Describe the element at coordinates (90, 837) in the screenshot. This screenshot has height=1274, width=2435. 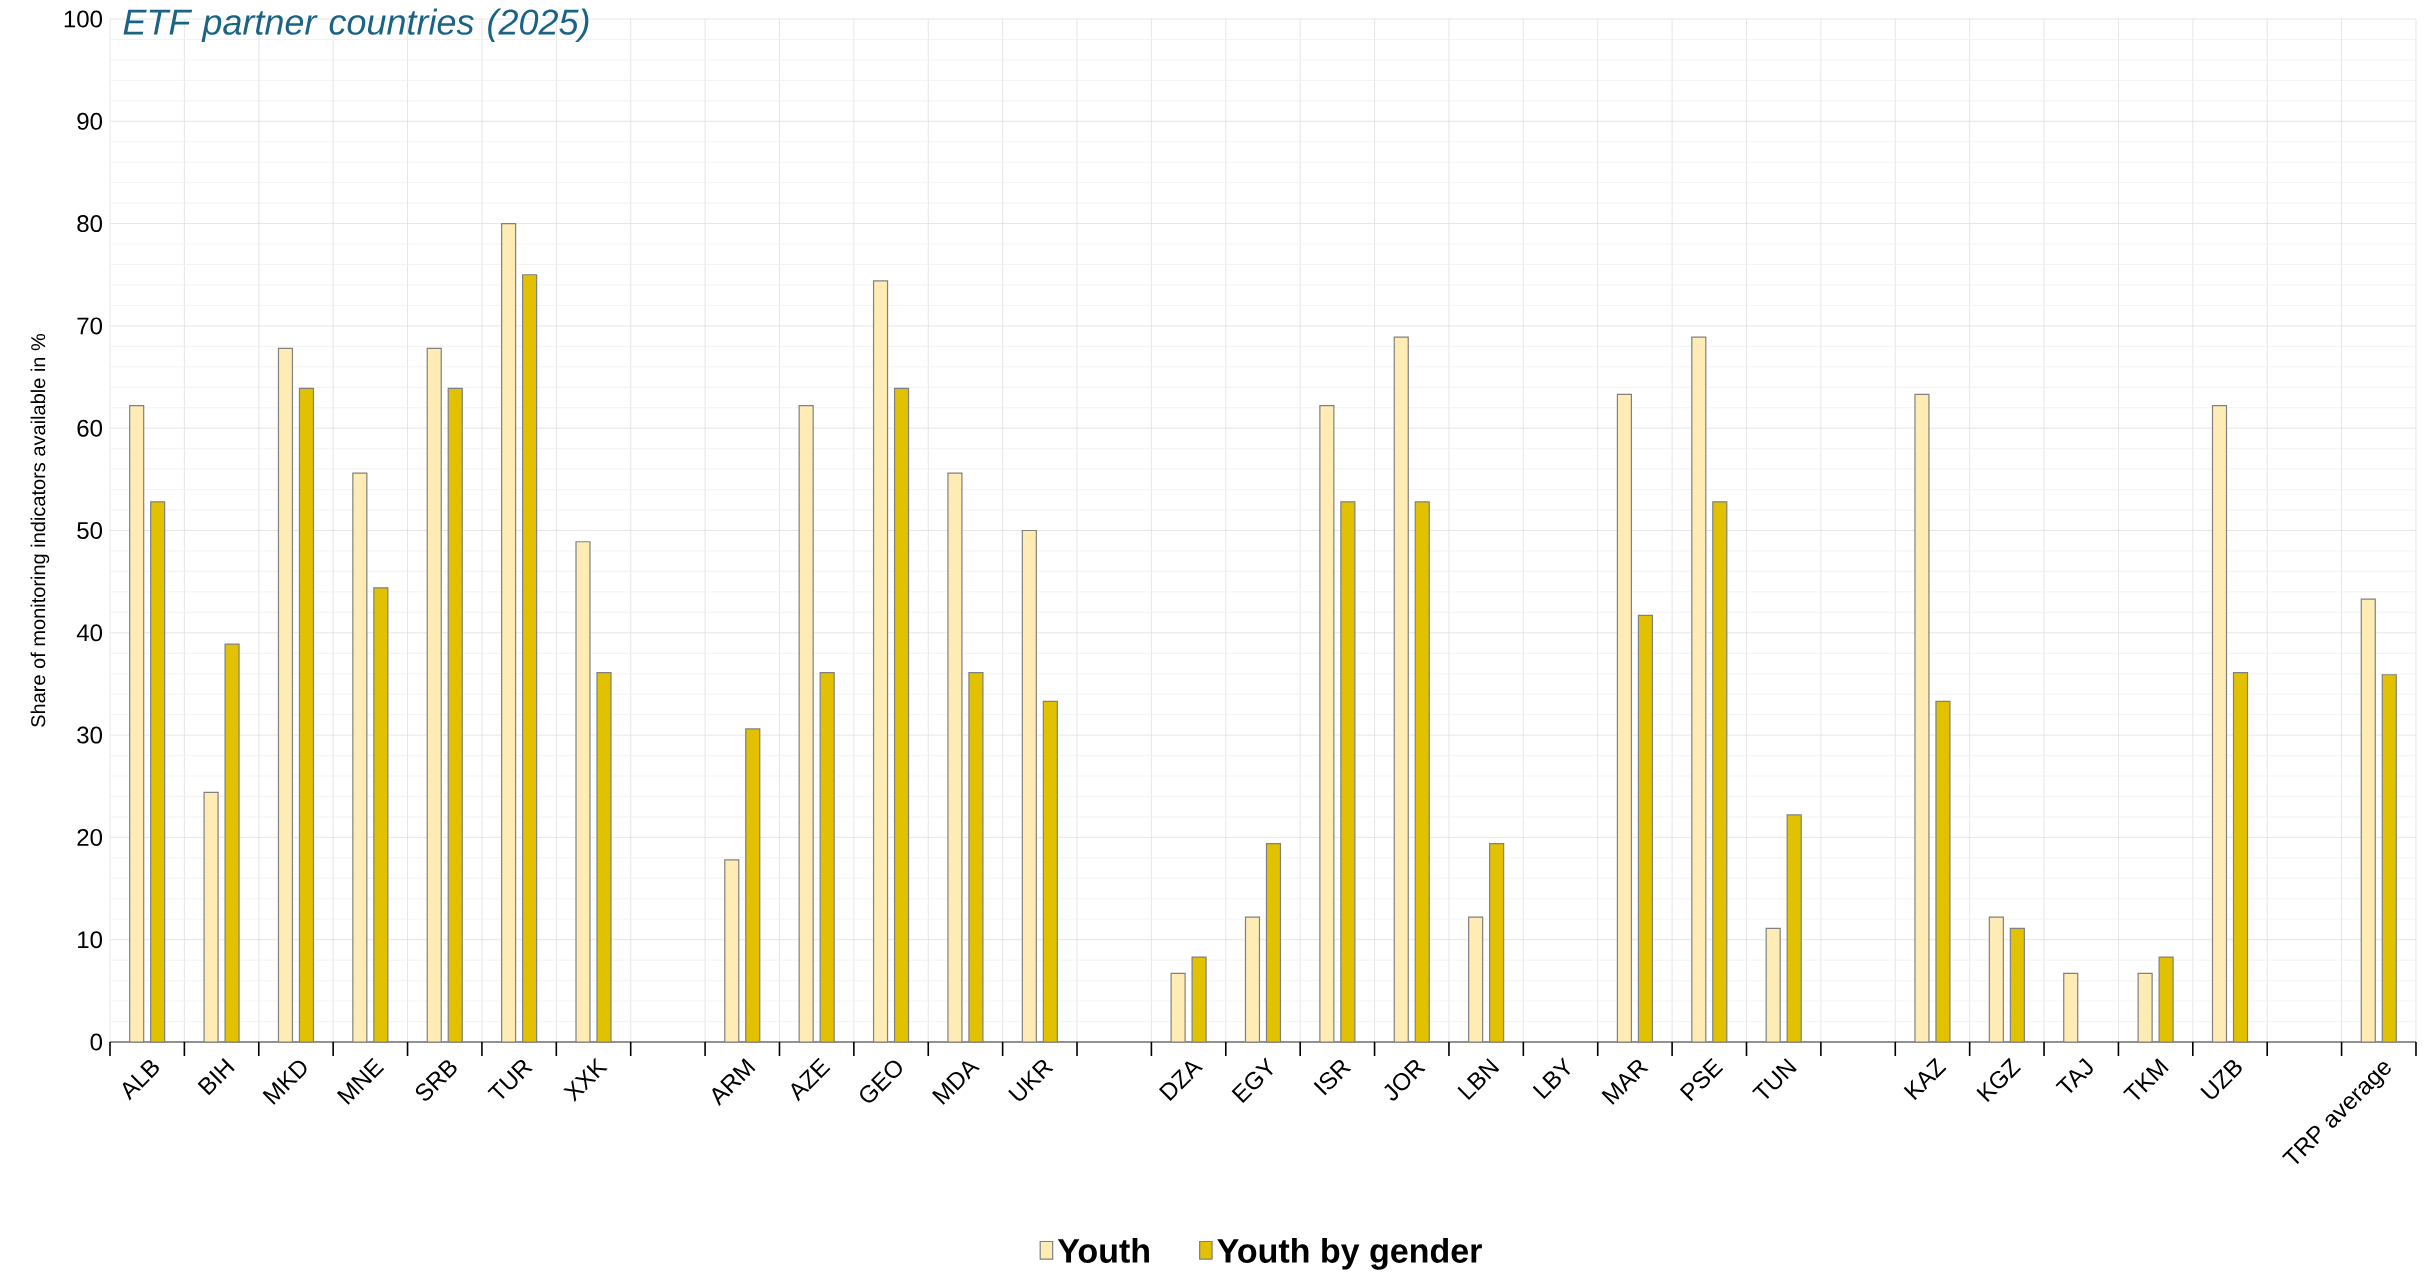
I see `y-tick-label: 20` at that location.